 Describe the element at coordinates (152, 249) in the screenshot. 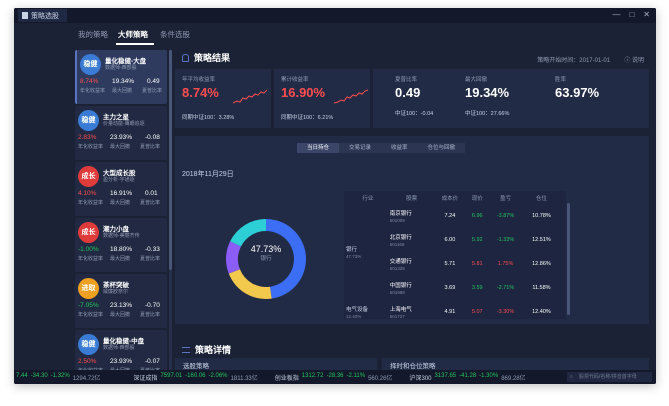

I see `strategy-sharpe: -0.33` at that location.